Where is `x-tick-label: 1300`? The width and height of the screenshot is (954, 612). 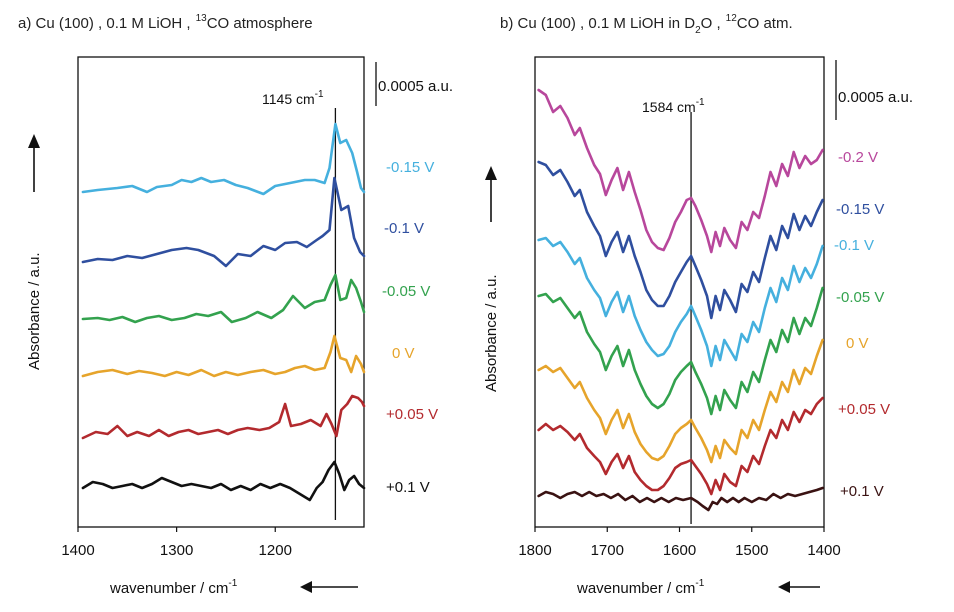
x-tick-label: 1300 is located at coordinates (176, 550).